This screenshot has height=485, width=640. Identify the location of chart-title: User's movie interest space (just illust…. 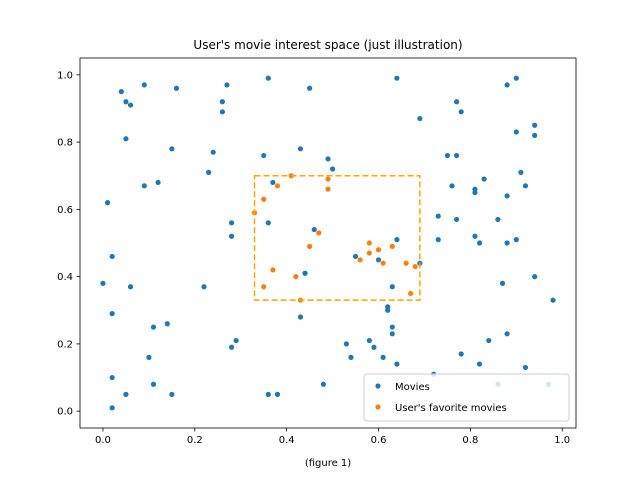
(327, 45).